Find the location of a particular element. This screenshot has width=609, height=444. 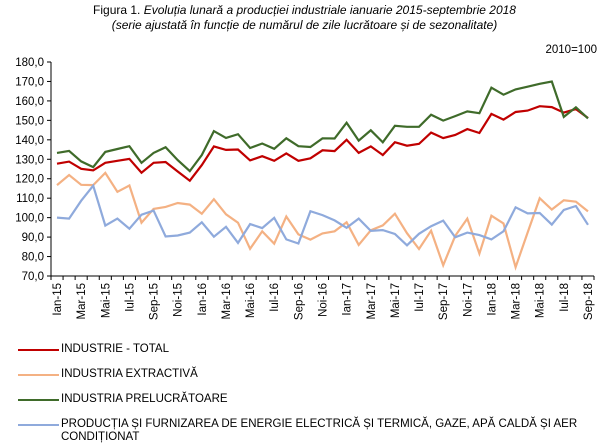

y-tick-label: 110,0 is located at coordinates (30, 199).